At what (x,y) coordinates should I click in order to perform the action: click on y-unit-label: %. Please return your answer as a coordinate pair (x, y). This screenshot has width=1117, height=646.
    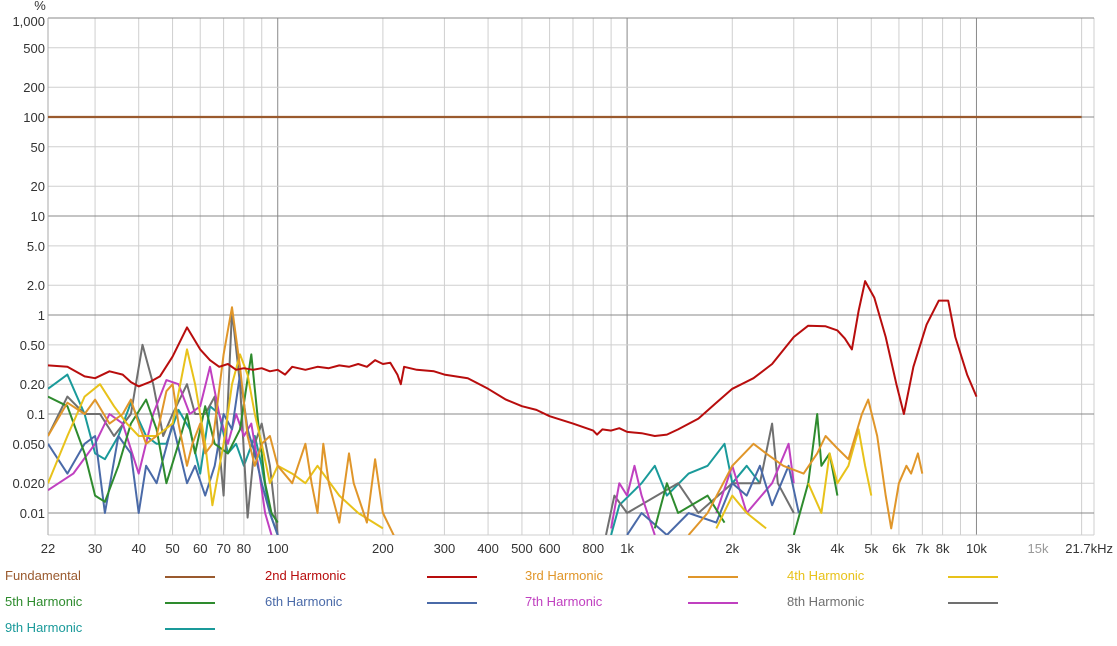
    Looking at the image, I should click on (40, 6).